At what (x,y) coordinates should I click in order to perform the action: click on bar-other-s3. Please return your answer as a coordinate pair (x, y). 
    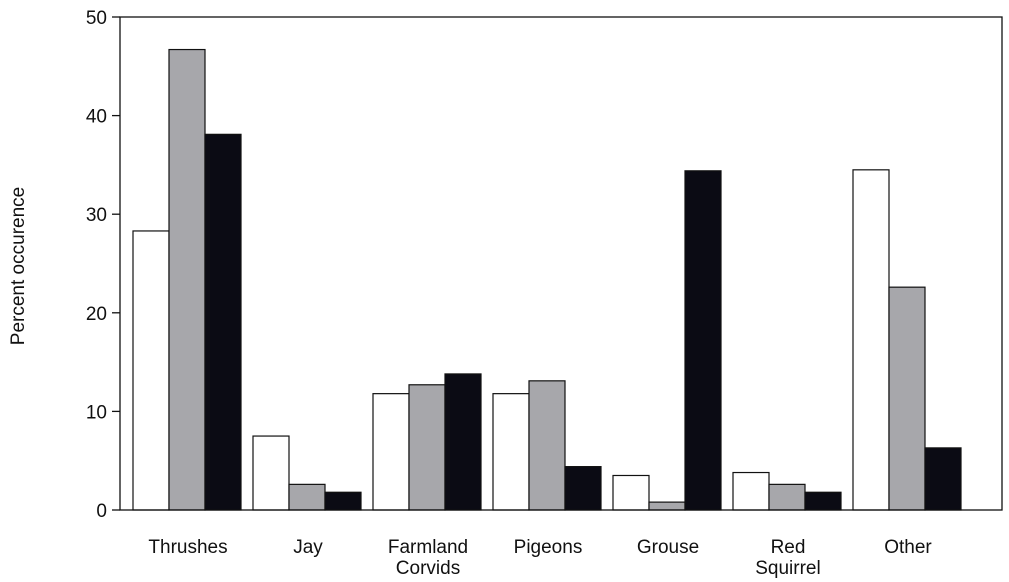
    Looking at the image, I should click on (943, 479).